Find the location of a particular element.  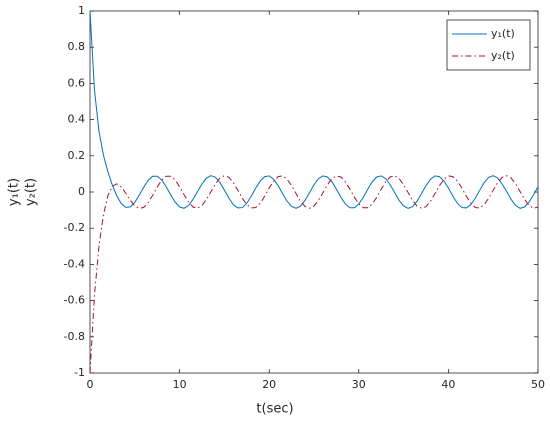

y-tick-label: -1 is located at coordinates (79, 372).